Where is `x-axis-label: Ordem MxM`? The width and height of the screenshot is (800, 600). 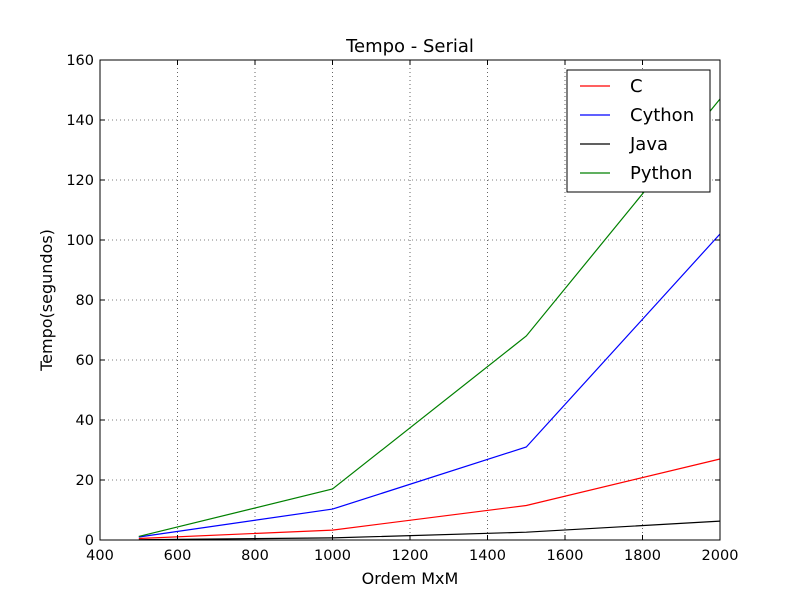 x-axis-label: Ordem MxM is located at coordinates (410, 578).